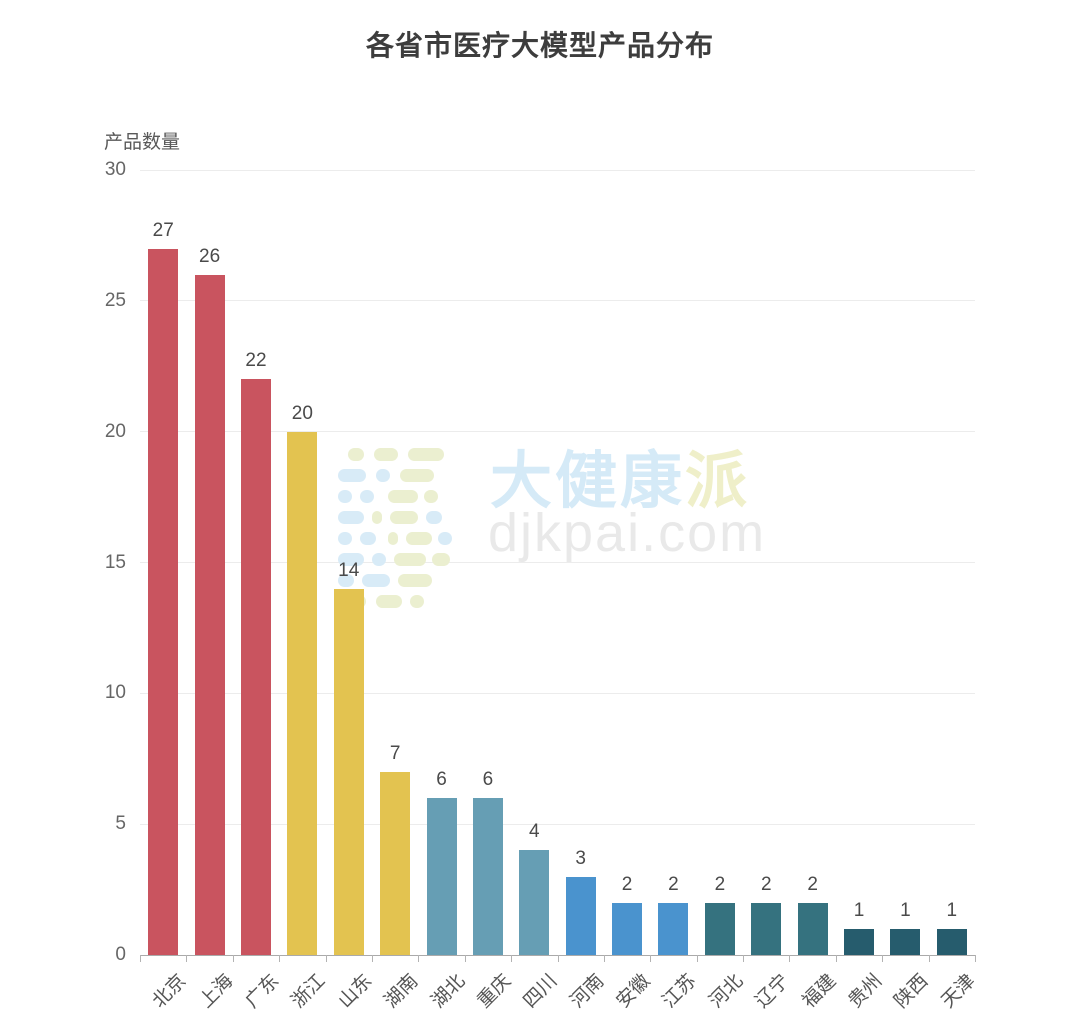 Image resolution: width=1080 pixels, height=1031 pixels. I want to click on bar-value-label: 4, so click(534, 832).